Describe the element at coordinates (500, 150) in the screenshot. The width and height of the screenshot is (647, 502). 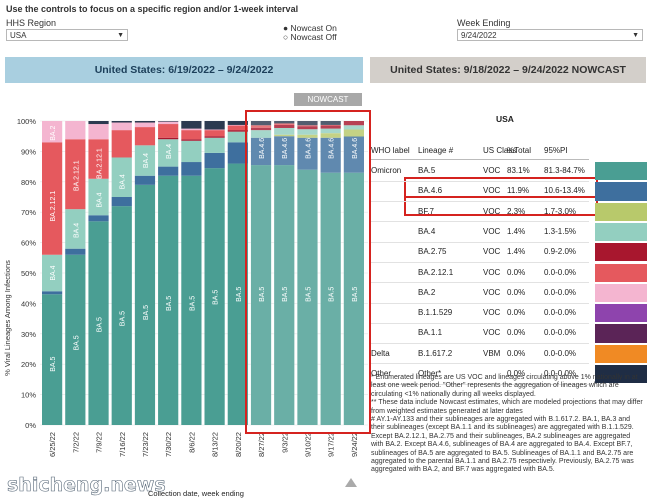
I see `table-column-header: US Class` at that location.